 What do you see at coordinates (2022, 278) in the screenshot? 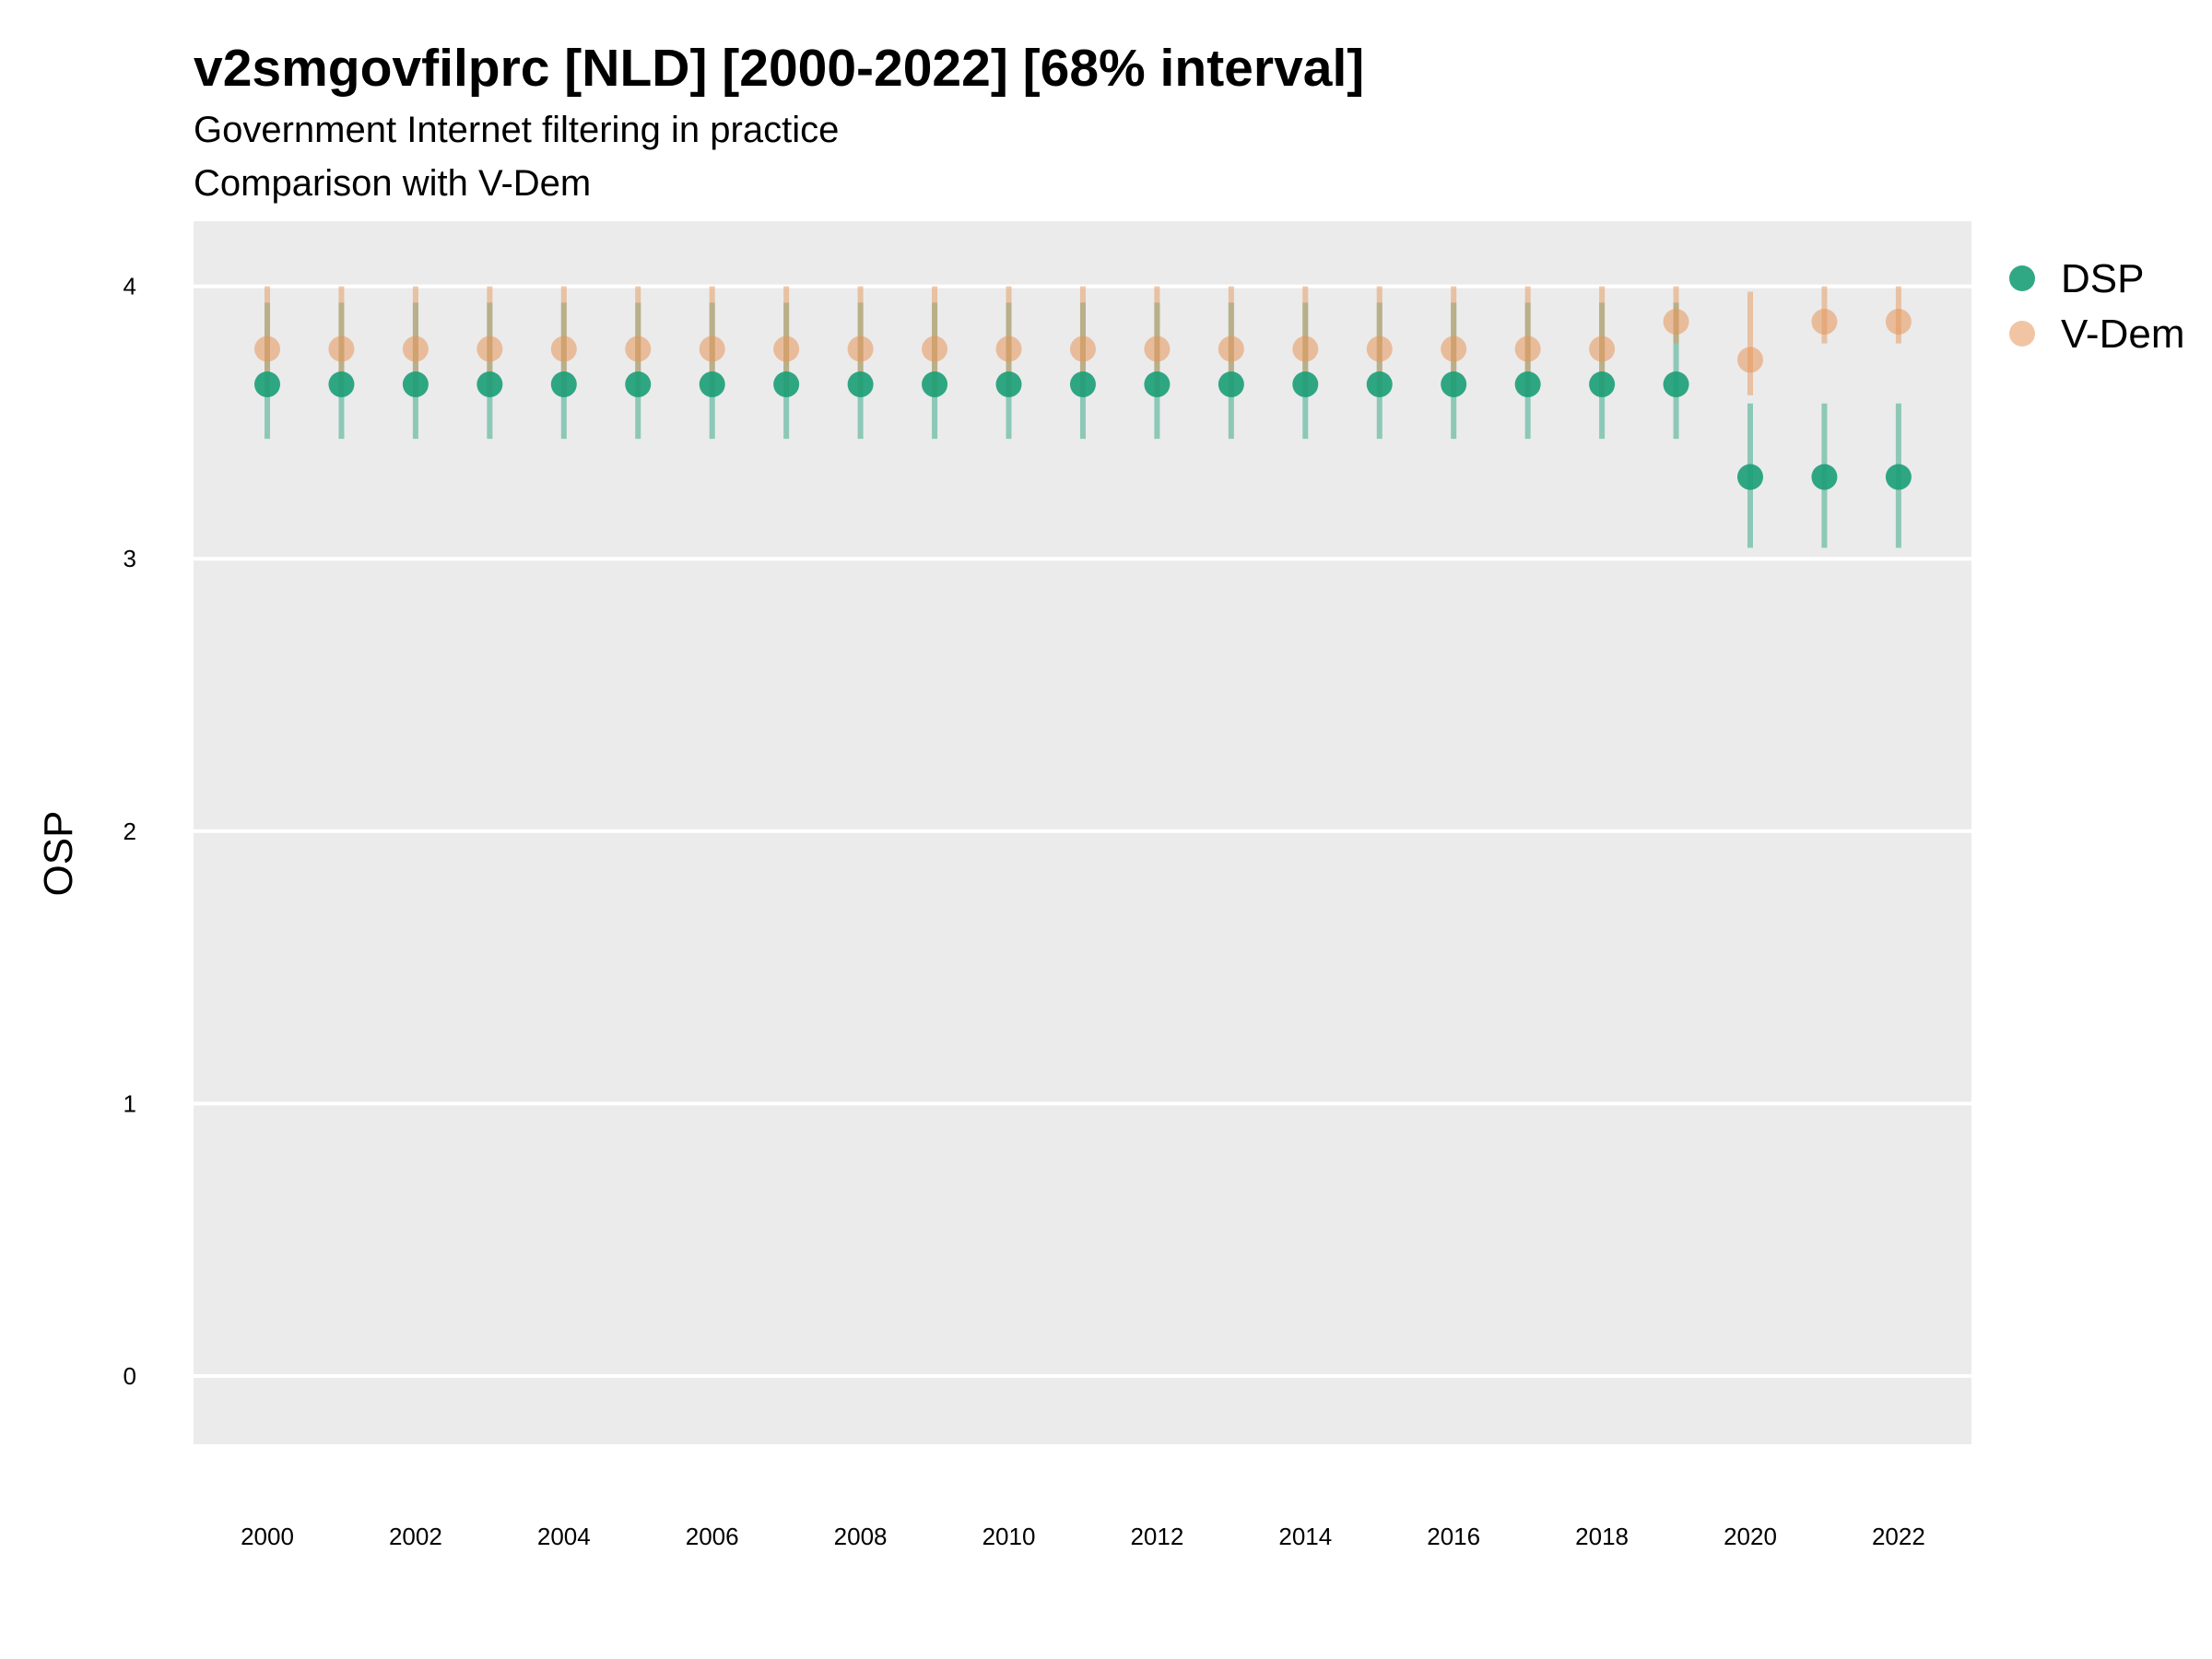
I see `legend-key-dsp` at bounding box center [2022, 278].